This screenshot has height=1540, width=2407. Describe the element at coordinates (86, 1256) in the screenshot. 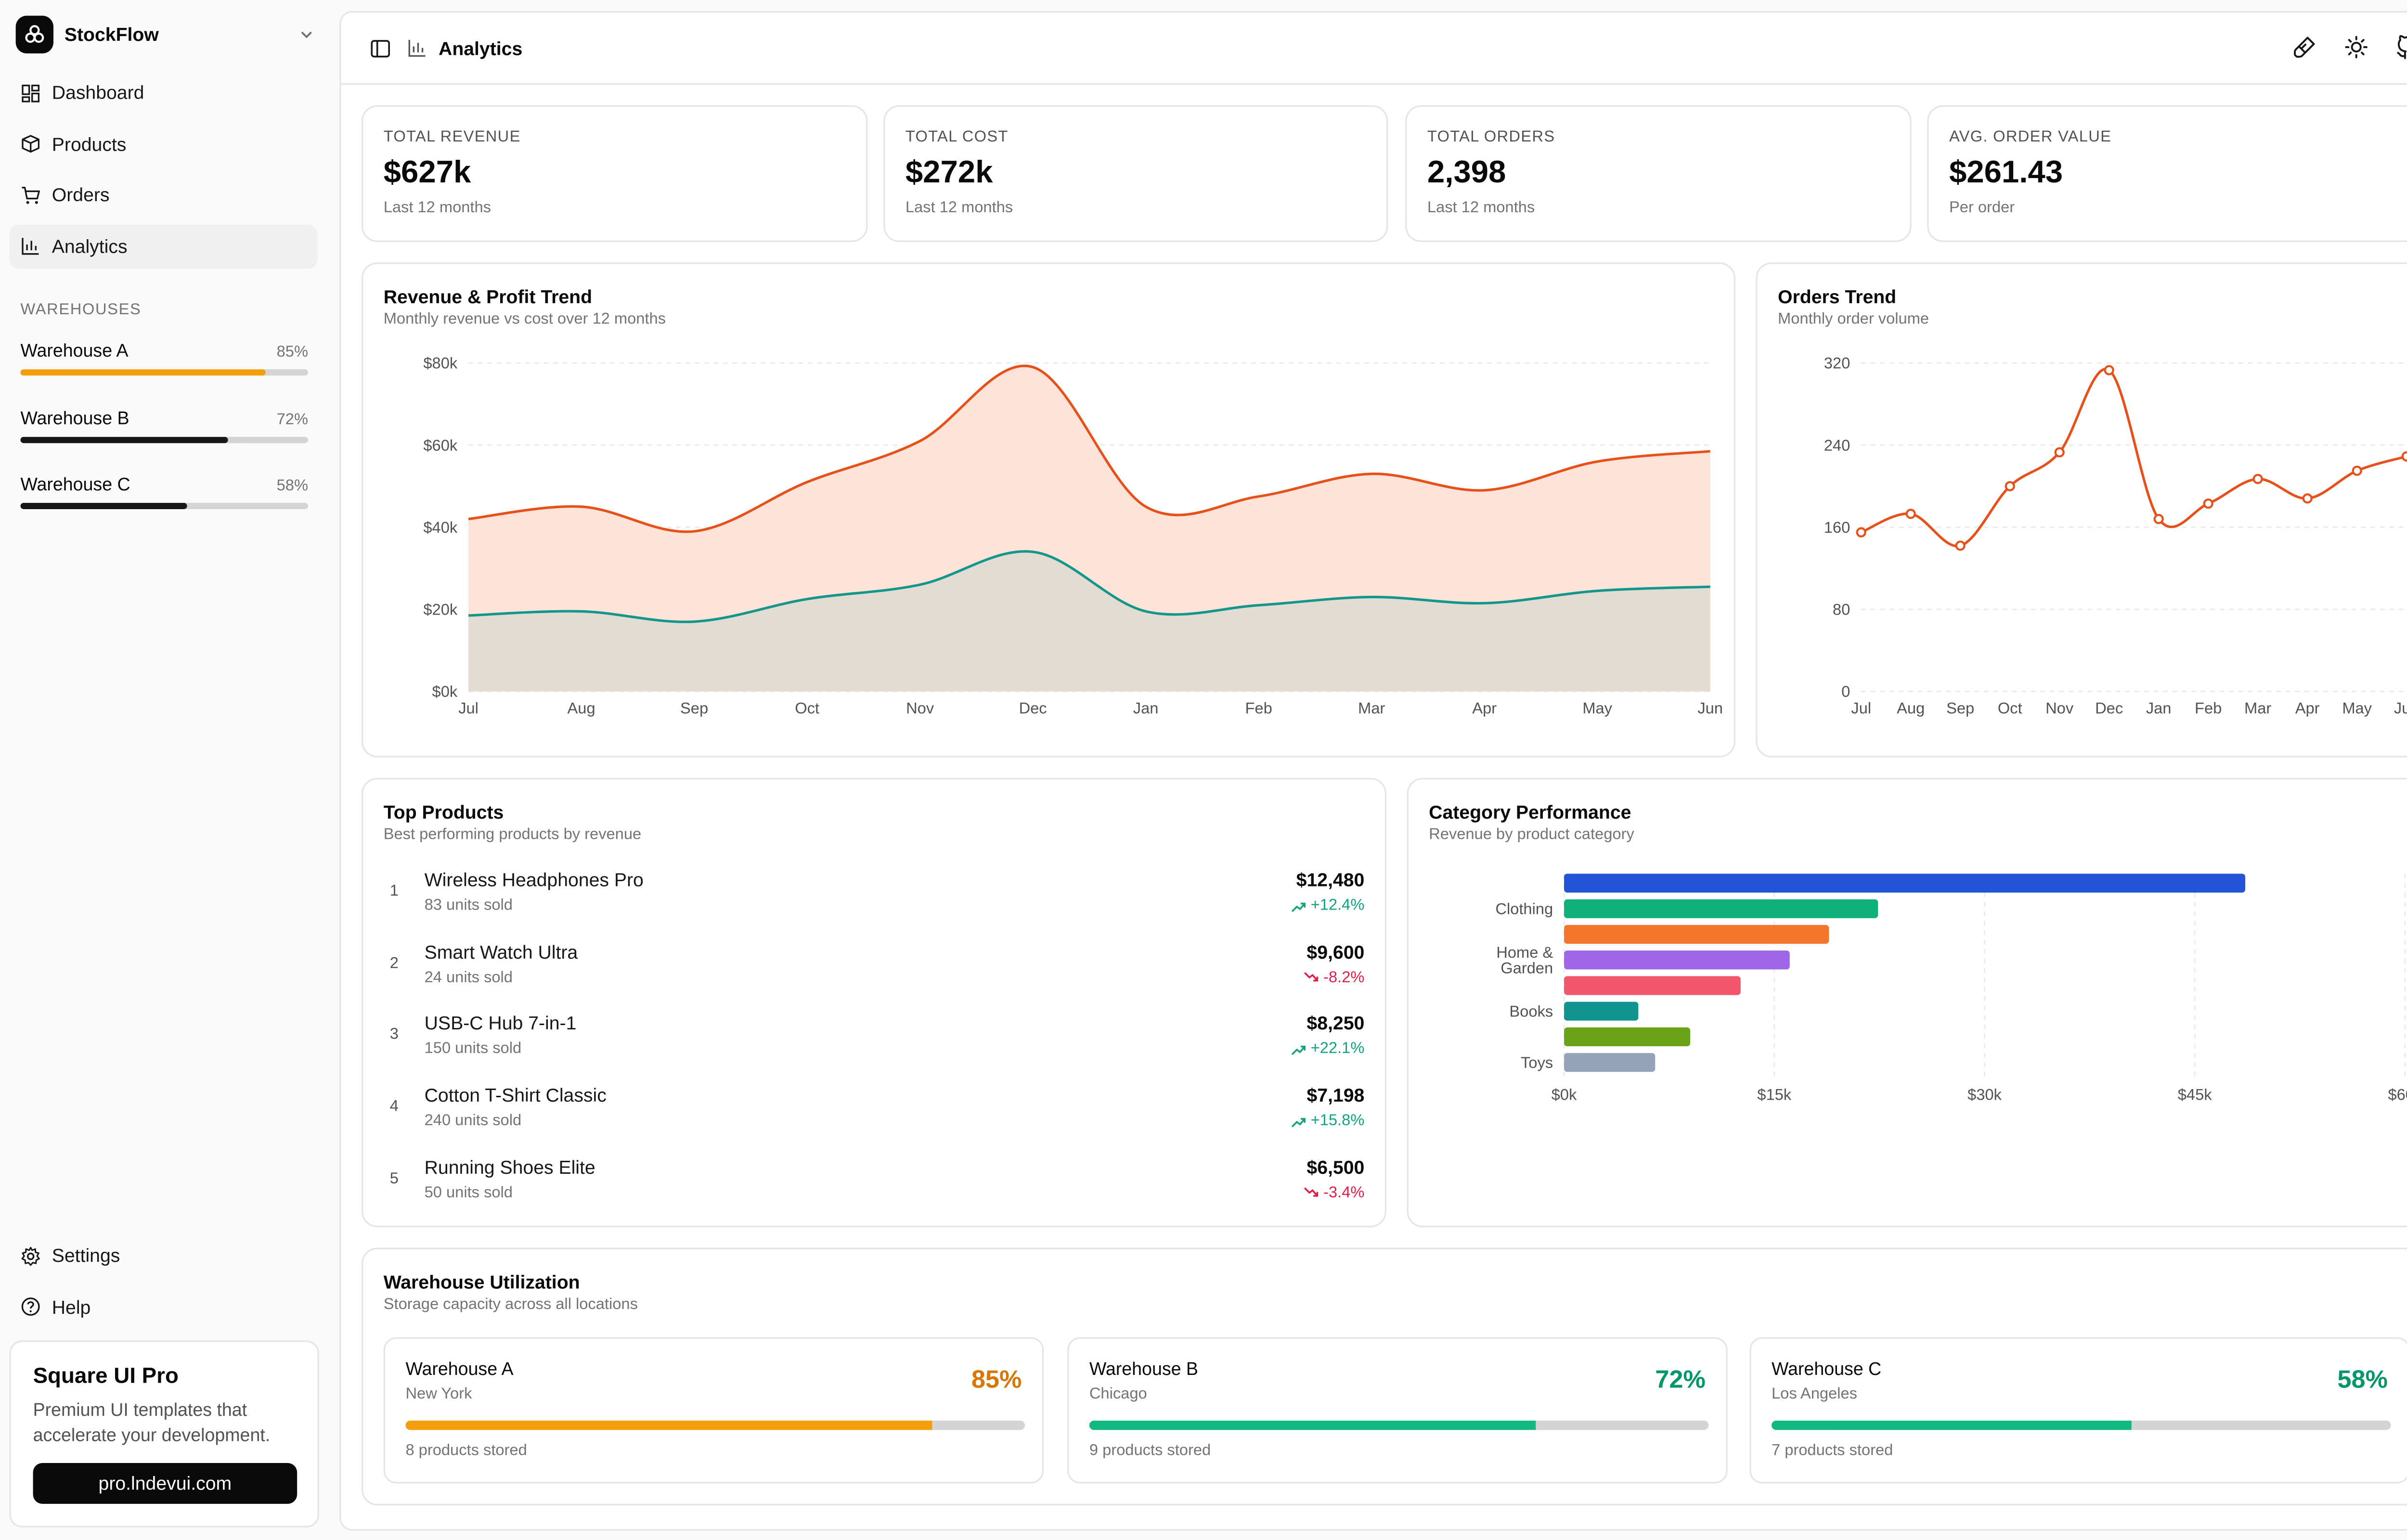

I see `nav-label: Settings` at that location.